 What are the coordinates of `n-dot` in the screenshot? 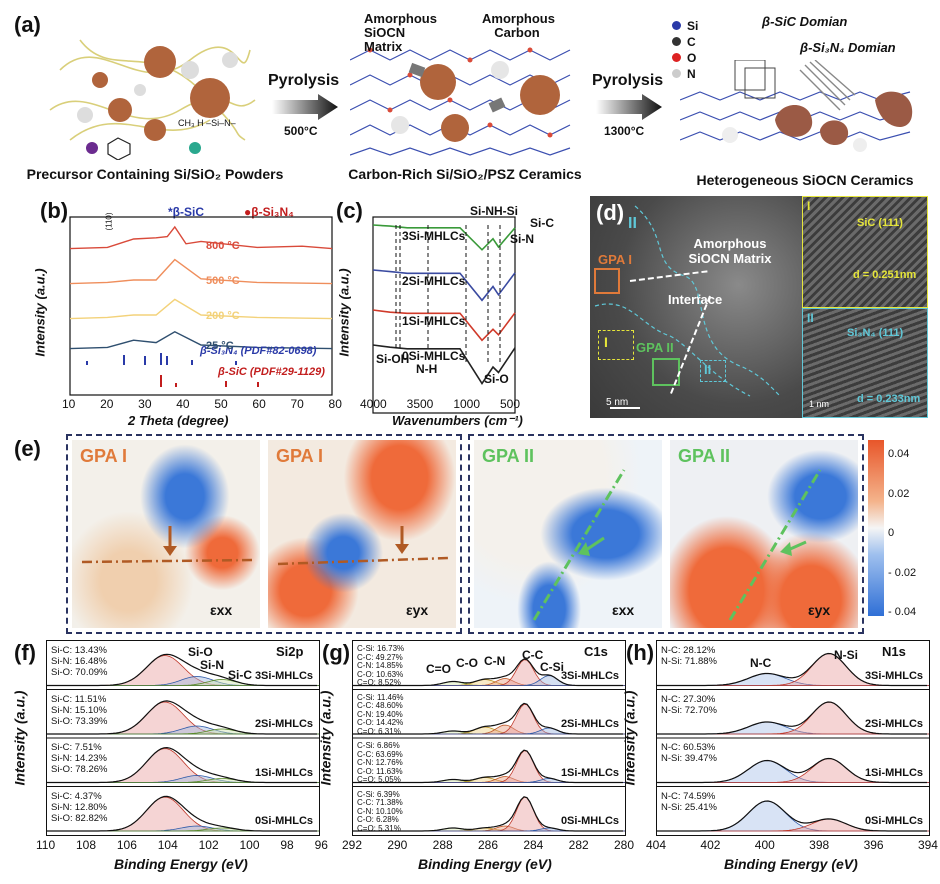 It's located at (676, 73).